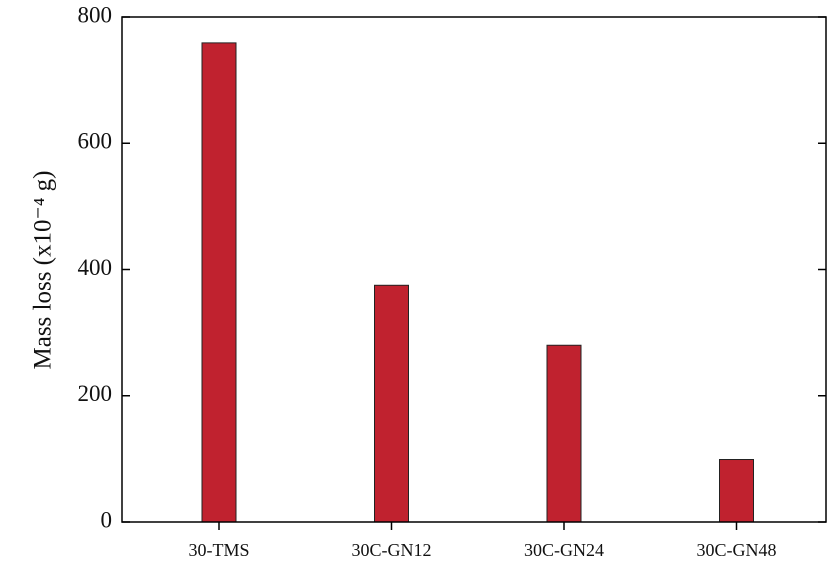 The height and width of the screenshot is (571, 828). I want to click on x-tick-label: 30-TMS, so click(218, 550).